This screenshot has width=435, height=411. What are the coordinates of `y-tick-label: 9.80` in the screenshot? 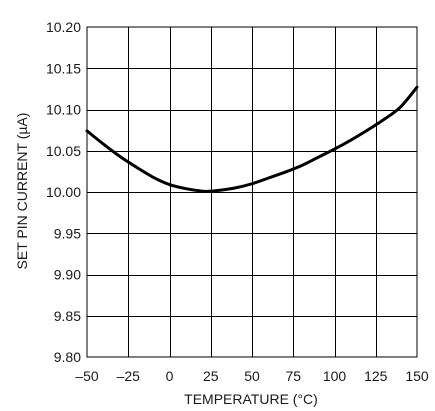 It's located at (67, 357).